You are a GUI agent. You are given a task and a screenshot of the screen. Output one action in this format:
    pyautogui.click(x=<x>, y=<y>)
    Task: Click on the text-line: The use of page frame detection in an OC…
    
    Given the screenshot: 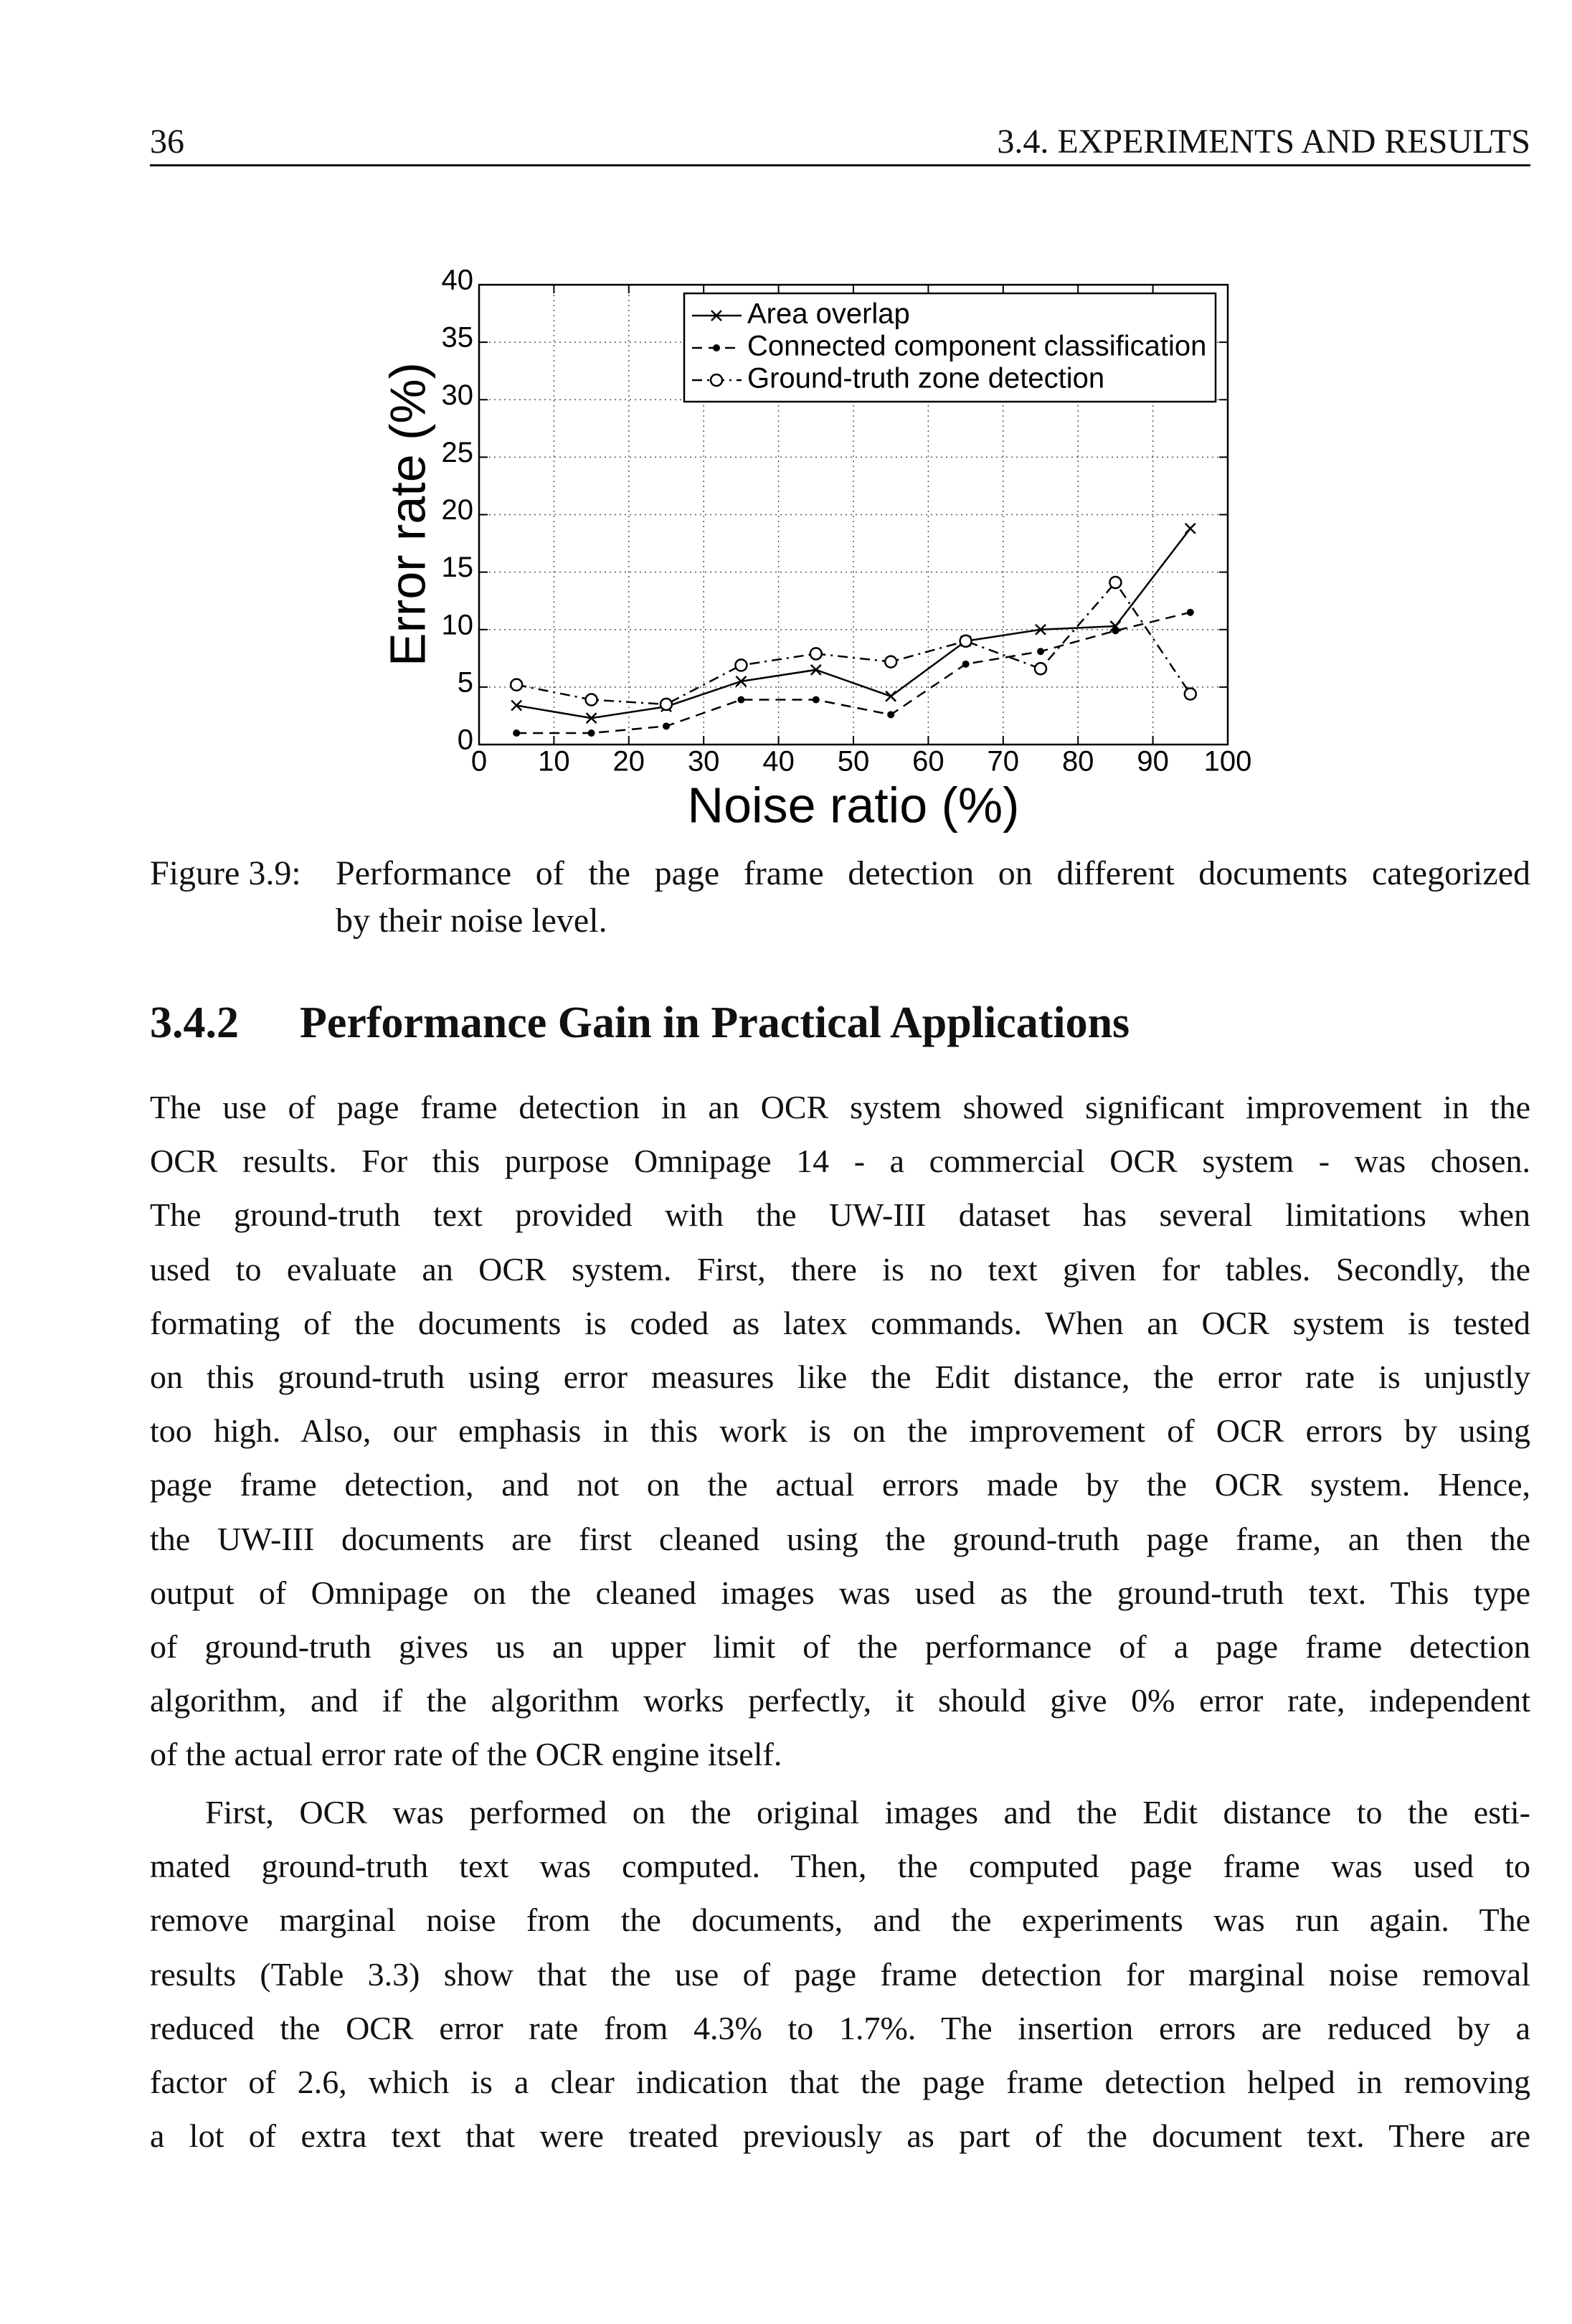 What is the action you would take?
    pyautogui.click(x=840, y=1107)
    